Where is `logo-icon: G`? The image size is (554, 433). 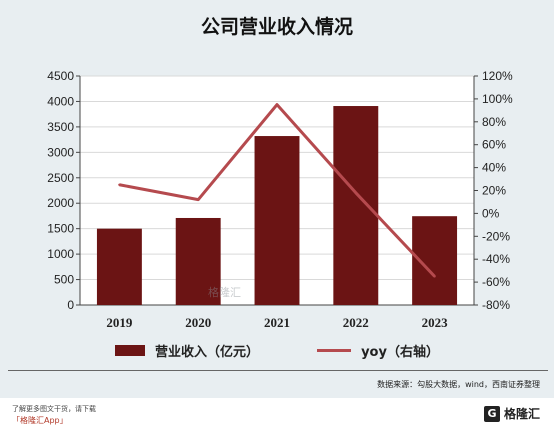 logo-icon: G is located at coordinates (491, 413).